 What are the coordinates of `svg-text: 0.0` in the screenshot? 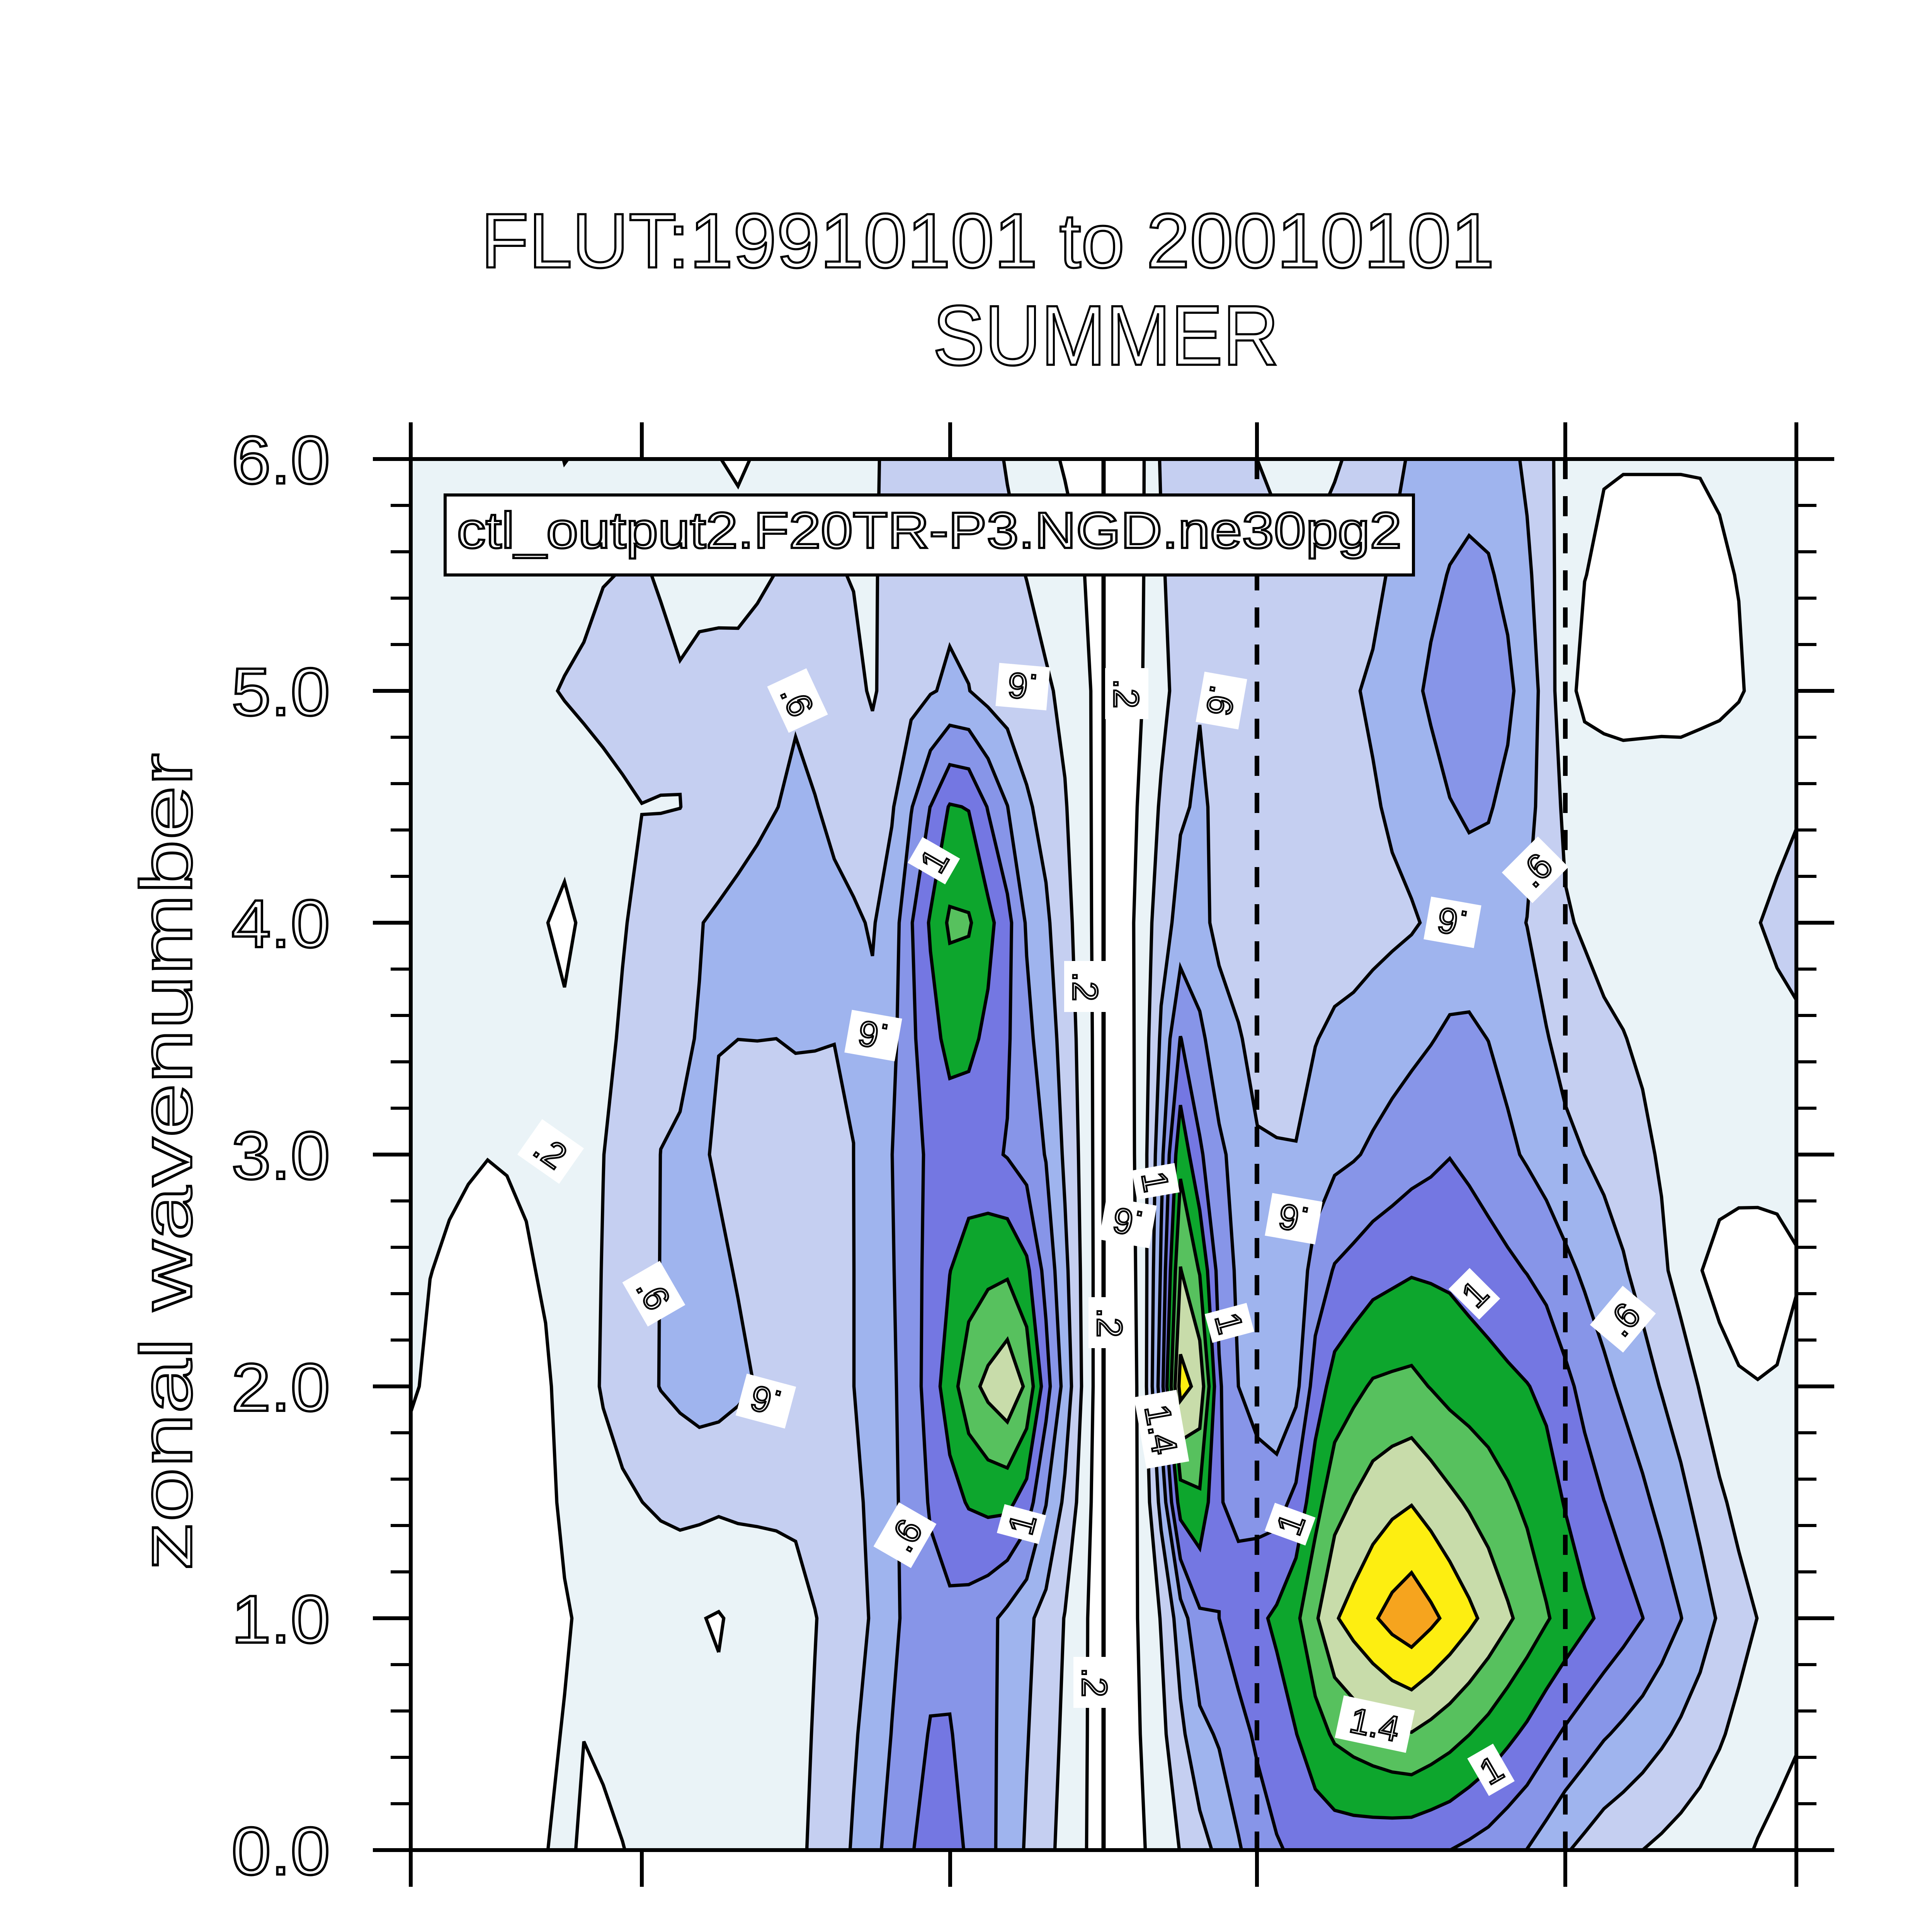 It's located at (280, 1852).